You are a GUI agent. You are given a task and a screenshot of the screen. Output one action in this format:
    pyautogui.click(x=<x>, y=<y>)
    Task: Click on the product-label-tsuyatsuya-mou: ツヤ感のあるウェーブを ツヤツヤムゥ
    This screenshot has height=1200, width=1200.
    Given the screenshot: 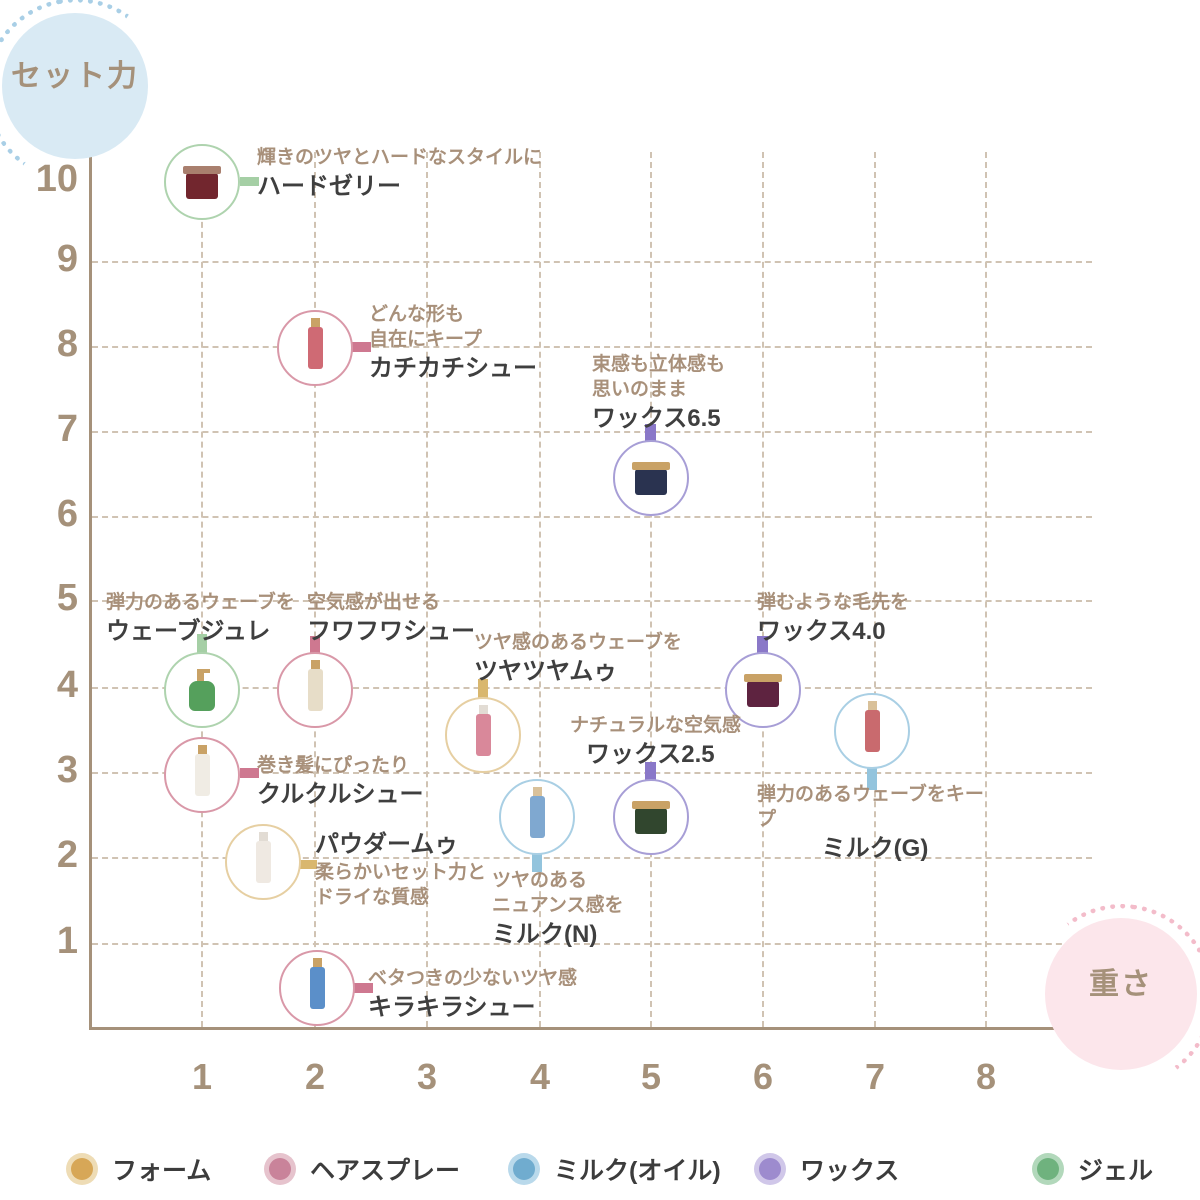 What is the action you would take?
    pyautogui.click(x=578, y=658)
    